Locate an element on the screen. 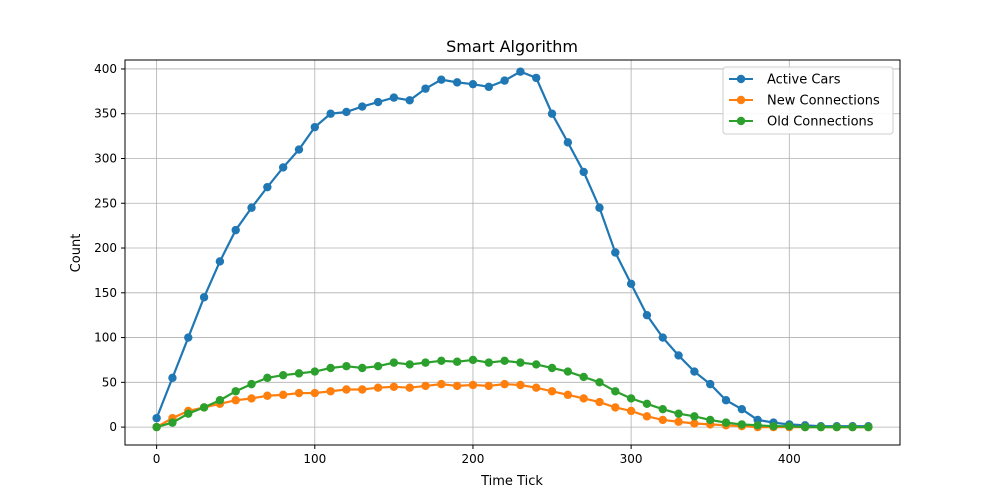 This screenshot has width=1000, height=500. series-old-connections is located at coordinates (512, 393).